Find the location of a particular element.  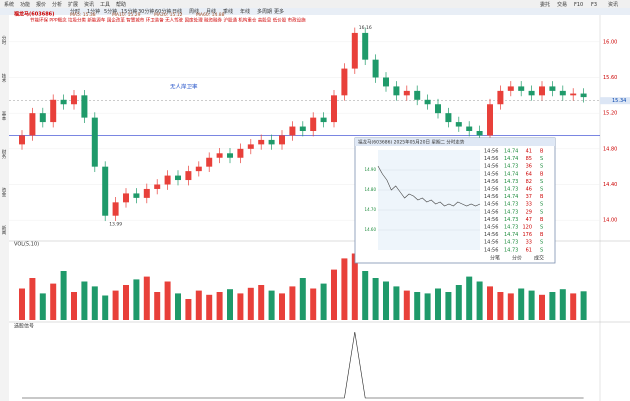

tick-volume: 64 is located at coordinates (529, 174).